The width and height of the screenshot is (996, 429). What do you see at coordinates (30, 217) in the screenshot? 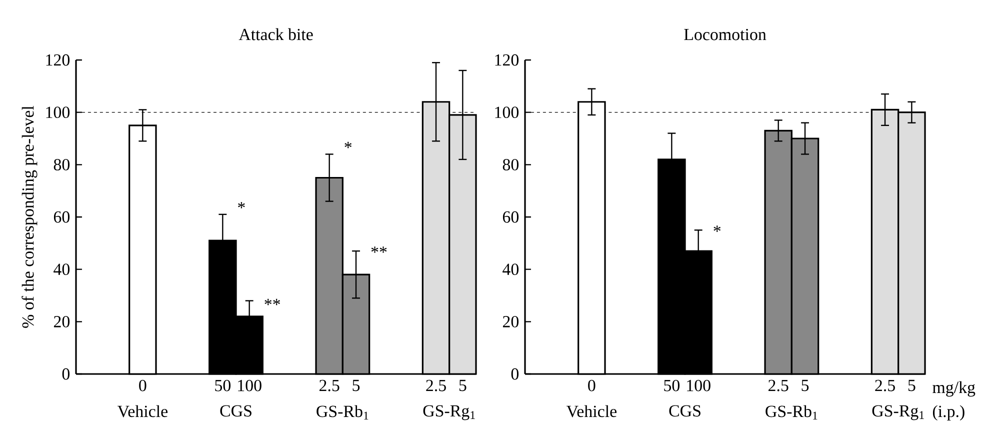
I see `y-axis-title: % of the corresponding pre-level` at bounding box center [30, 217].